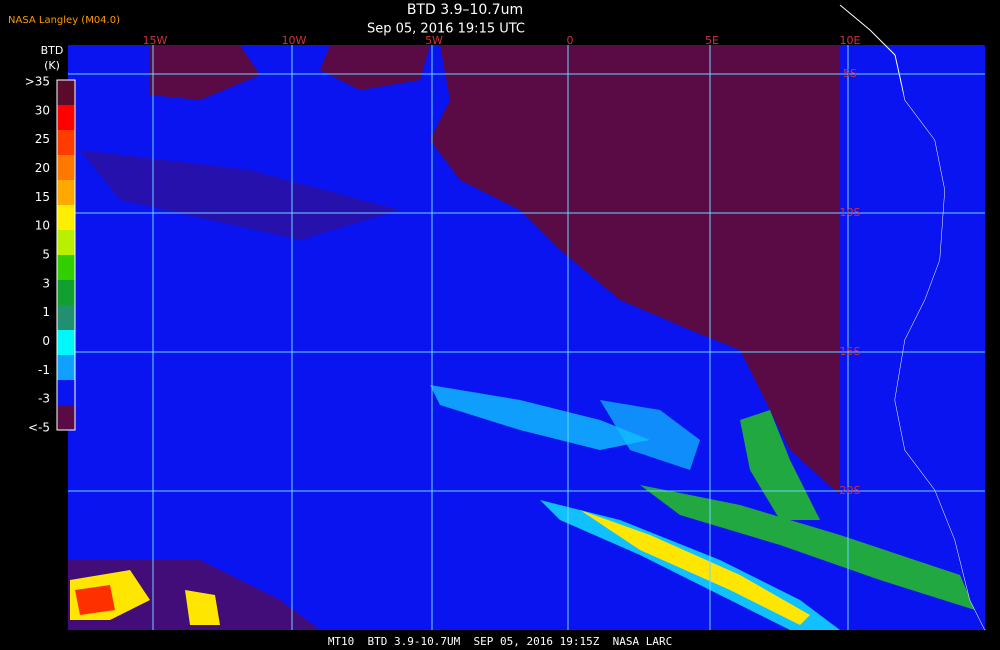 The width and height of the screenshot is (1000, 650). Describe the element at coordinates (46, 341) in the screenshot. I see `colorbar-label: 0` at that location.